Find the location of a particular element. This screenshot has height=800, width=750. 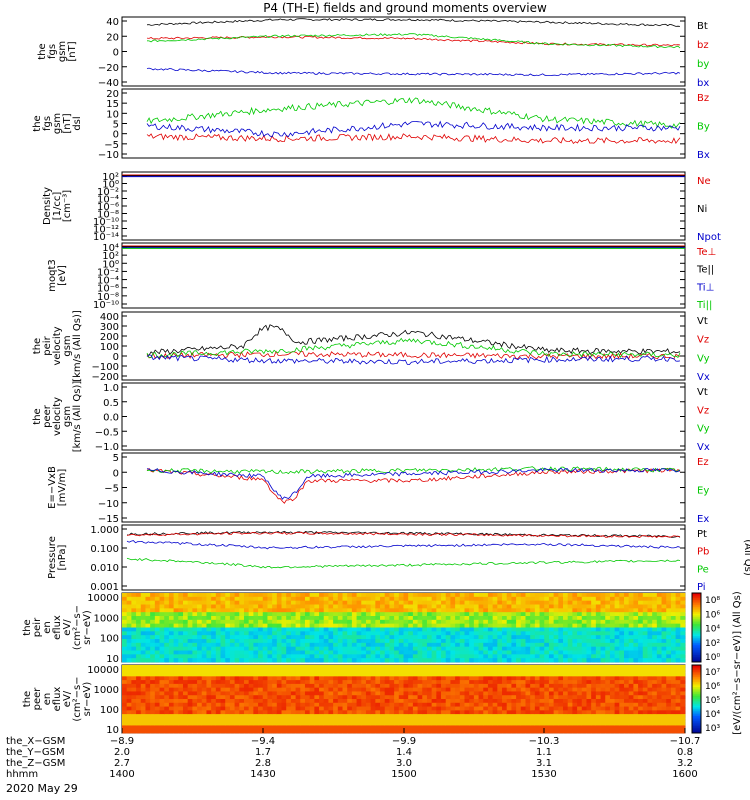

y-axis-label: gsm is located at coordinates (57, 123).